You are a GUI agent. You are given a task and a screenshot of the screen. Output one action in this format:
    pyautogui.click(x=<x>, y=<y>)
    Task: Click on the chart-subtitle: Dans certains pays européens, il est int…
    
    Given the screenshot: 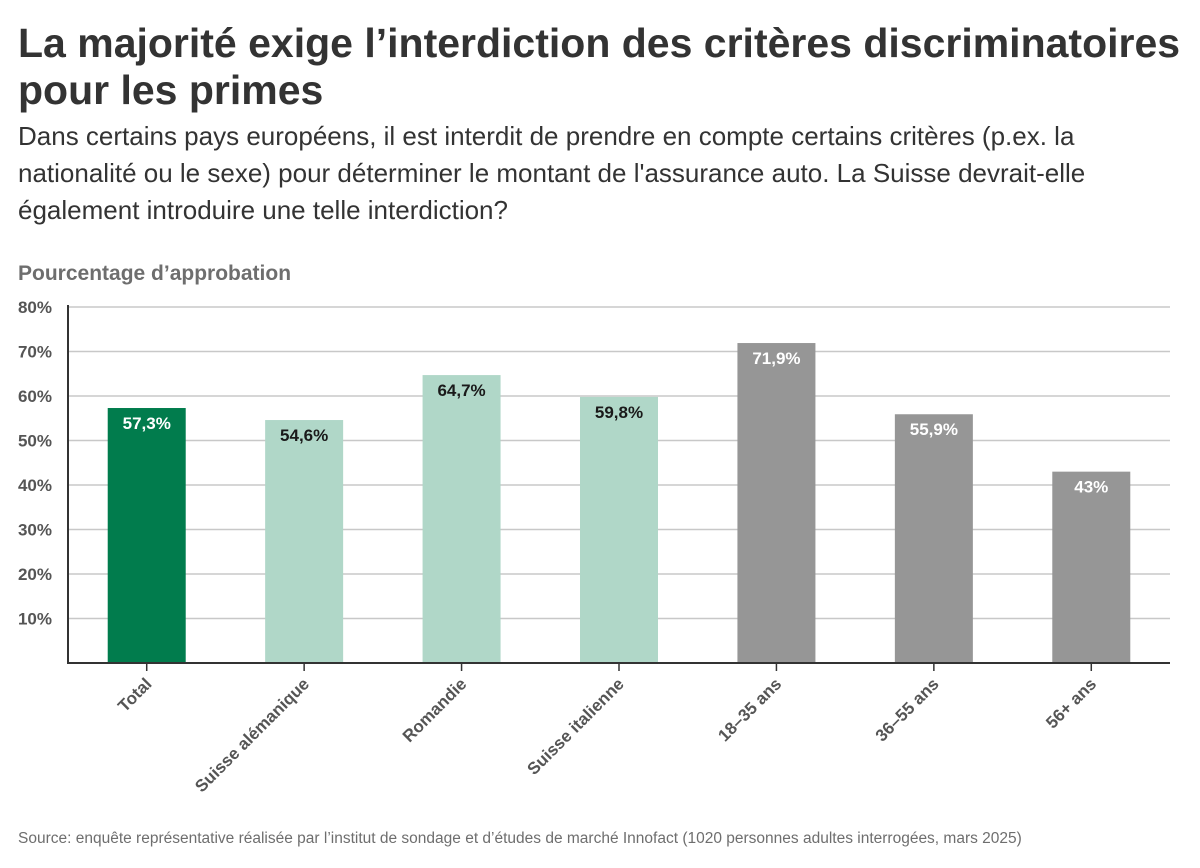 What is the action you would take?
    pyautogui.click(x=552, y=173)
    